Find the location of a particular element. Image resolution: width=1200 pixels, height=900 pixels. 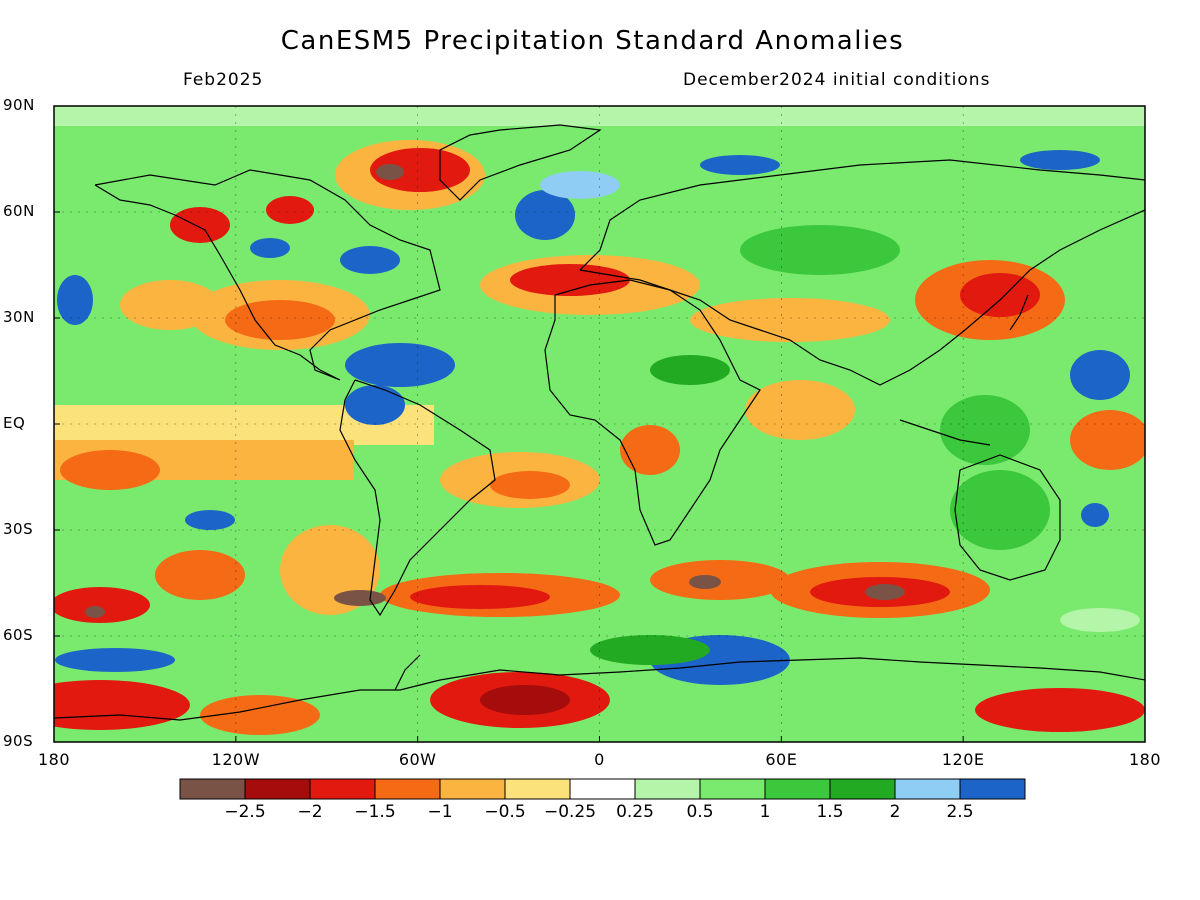

coastline-north-america is located at coordinates (267, 275).